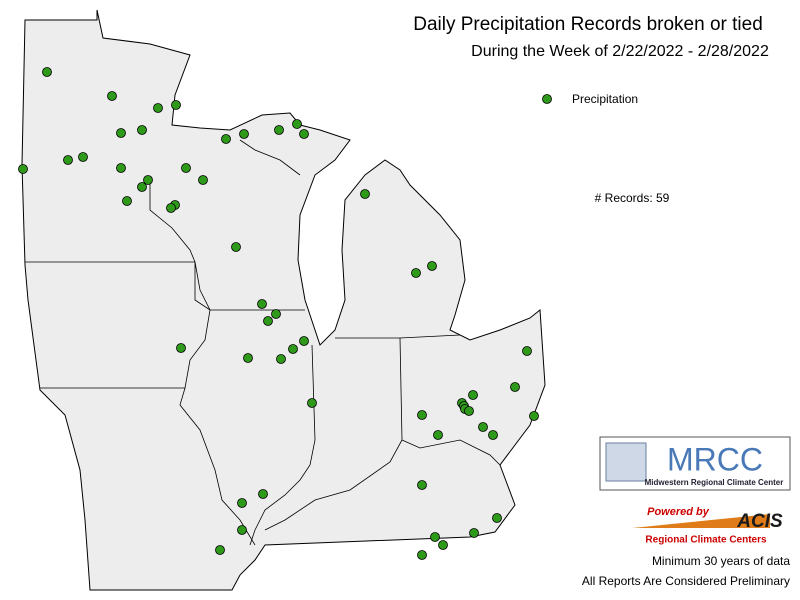 Image resolution: width=800 pixels, height=600 pixels. I want to click on acis-logo: Powered by ACIS Regional Climate Centers, so click(707, 526).